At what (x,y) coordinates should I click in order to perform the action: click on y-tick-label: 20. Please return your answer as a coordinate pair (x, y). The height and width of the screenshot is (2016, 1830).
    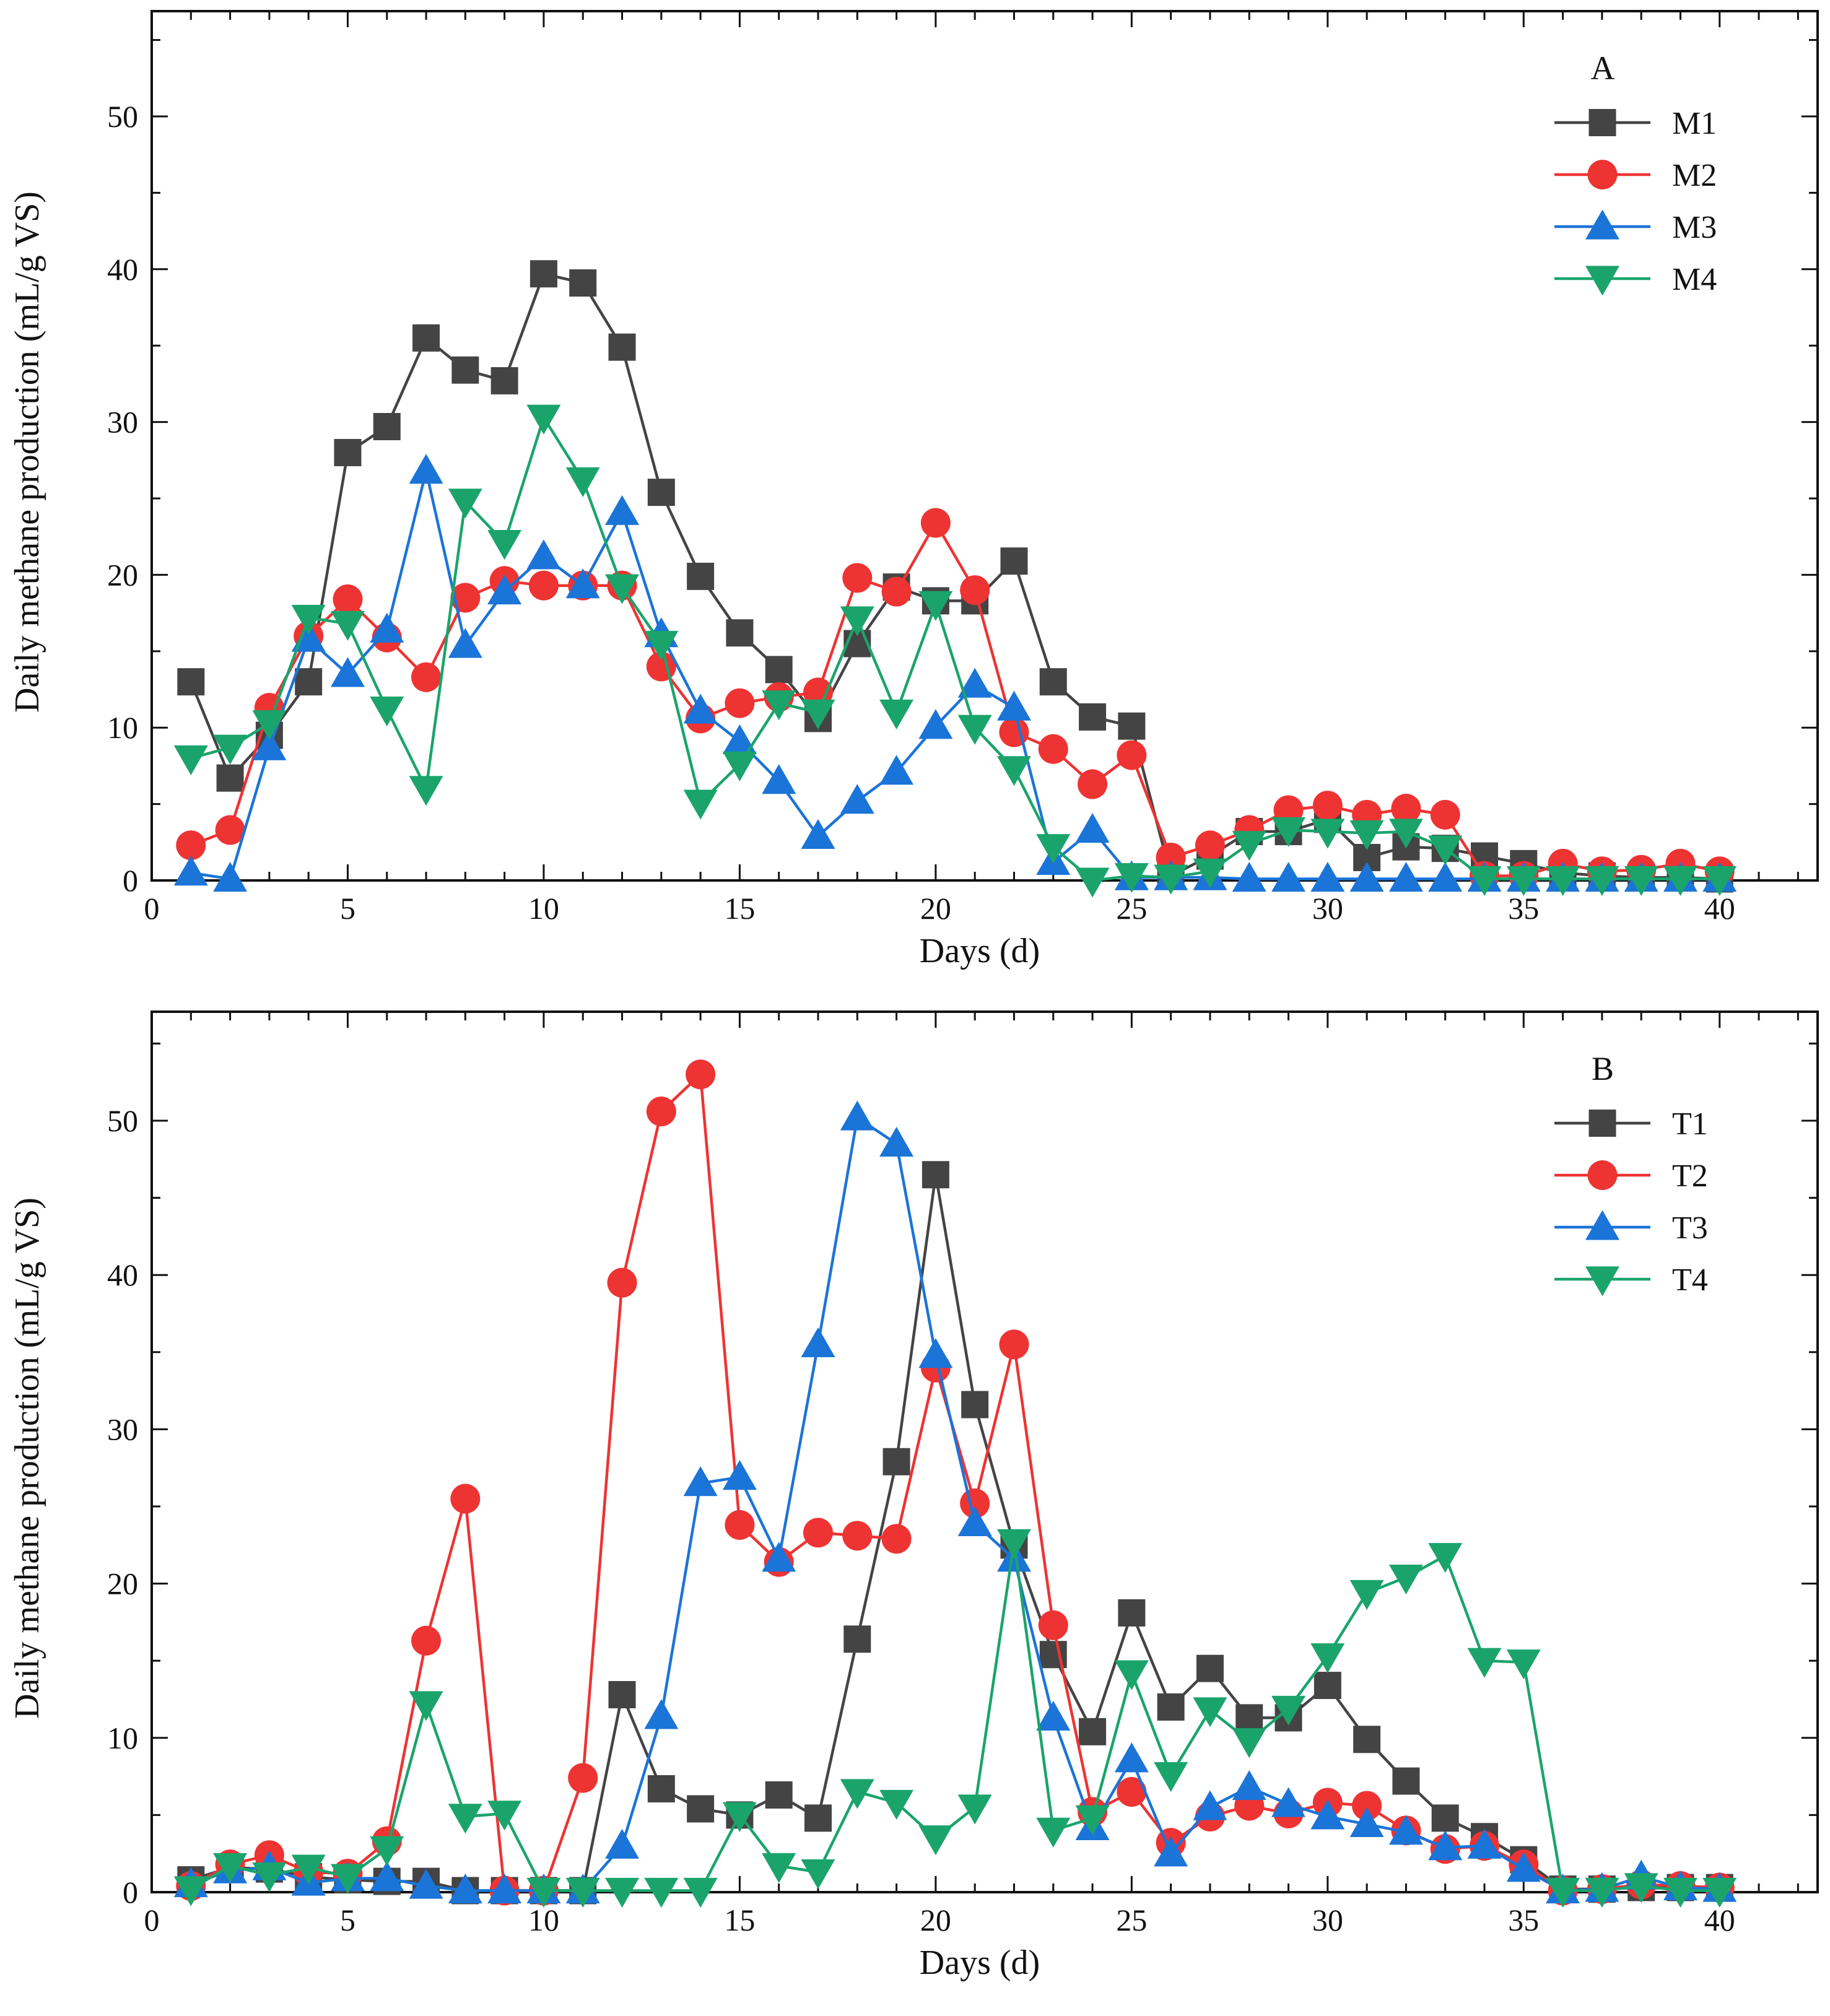
    Looking at the image, I should click on (122, 574).